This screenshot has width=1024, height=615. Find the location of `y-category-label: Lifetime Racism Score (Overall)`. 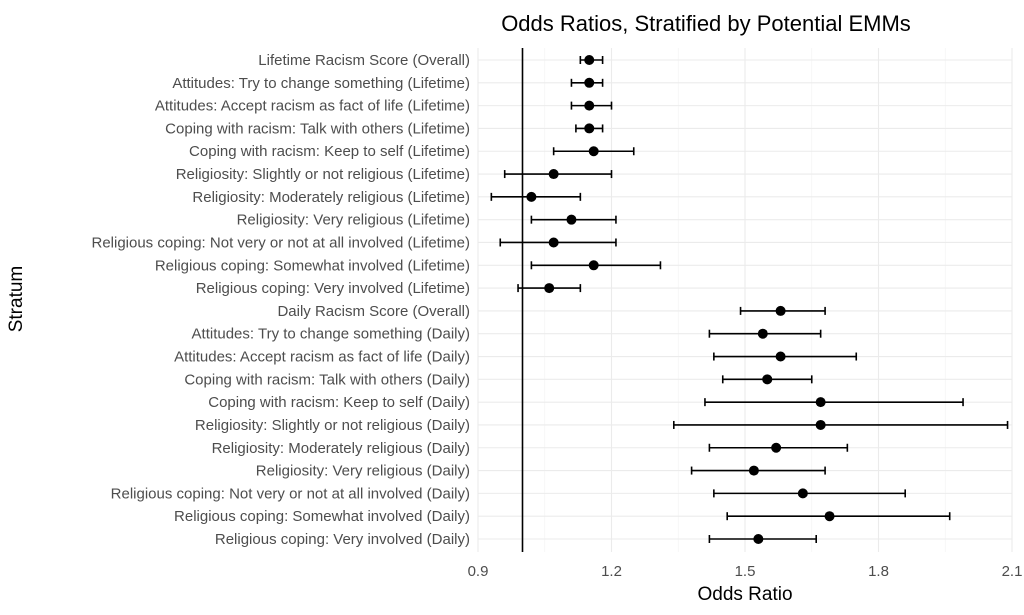

y-category-label: Lifetime Racism Score (Overall) is located at coordinates (364, 60).